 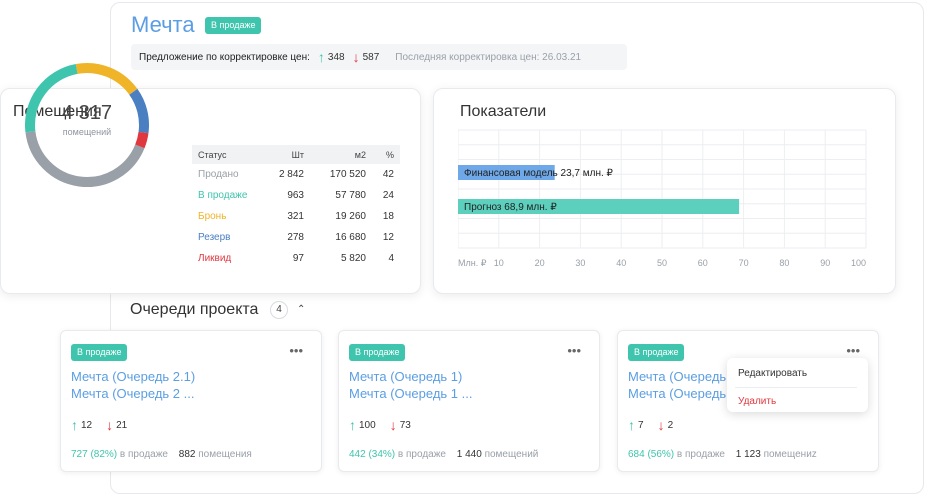 What do you see at coordinates (405, 425) in the screenshot?
I see `queue-down-count: 73` at bounding box center [405, 425].